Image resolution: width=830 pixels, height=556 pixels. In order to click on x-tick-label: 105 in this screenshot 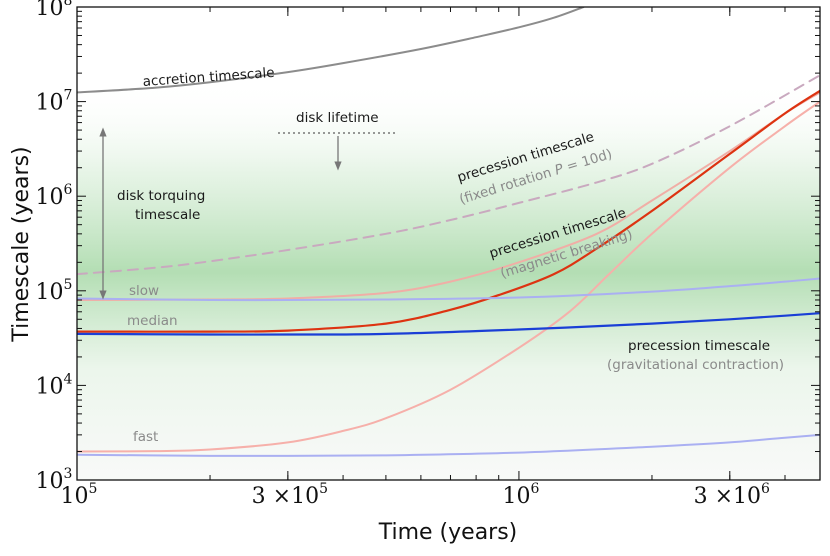, I will do `click(79, 495)`.